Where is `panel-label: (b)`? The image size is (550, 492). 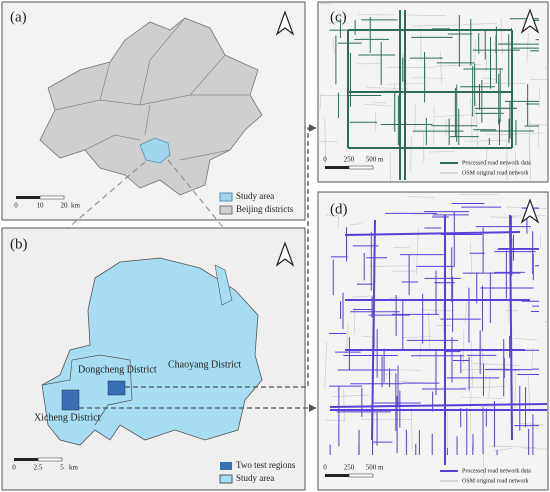
panel-label: (b) is located at coordinates (19, 244).